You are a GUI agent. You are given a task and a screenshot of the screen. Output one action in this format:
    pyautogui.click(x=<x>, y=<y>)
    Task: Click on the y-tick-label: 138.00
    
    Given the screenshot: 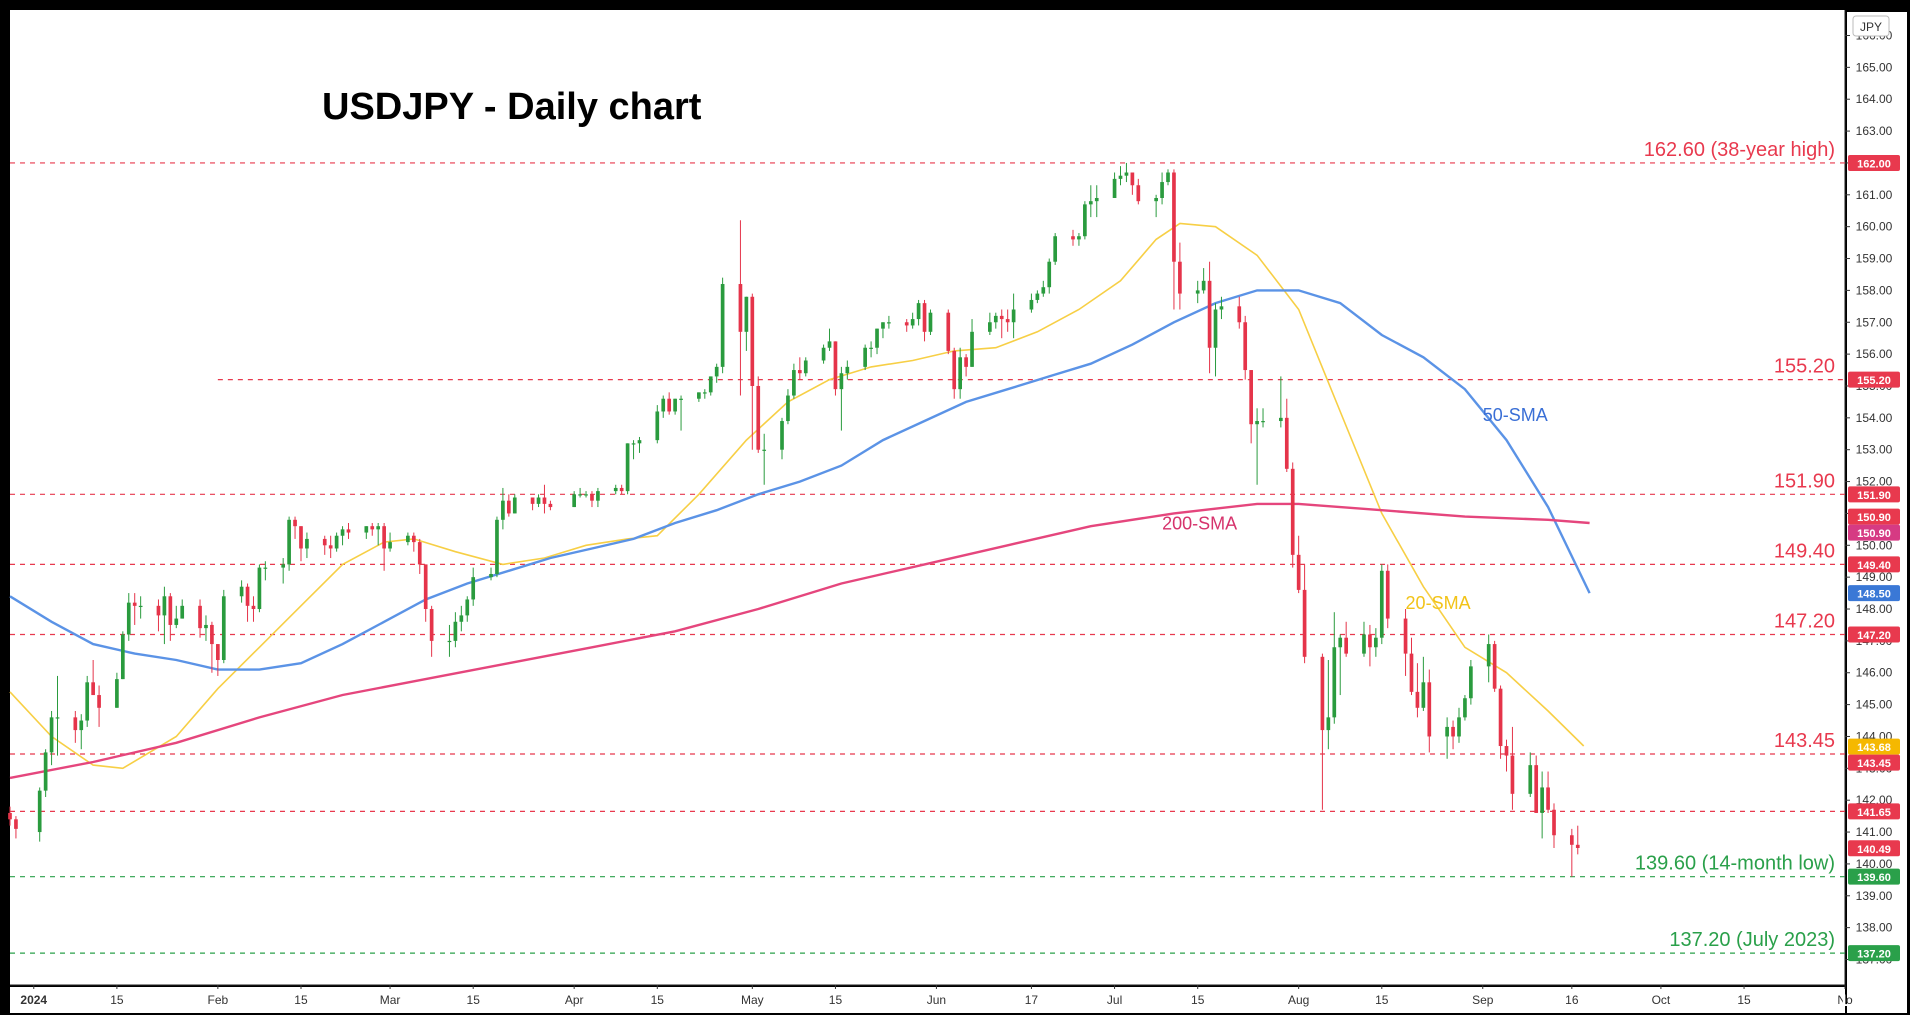 What is the action you would take?
    pyautogui.click(x=1874, y=928)
    